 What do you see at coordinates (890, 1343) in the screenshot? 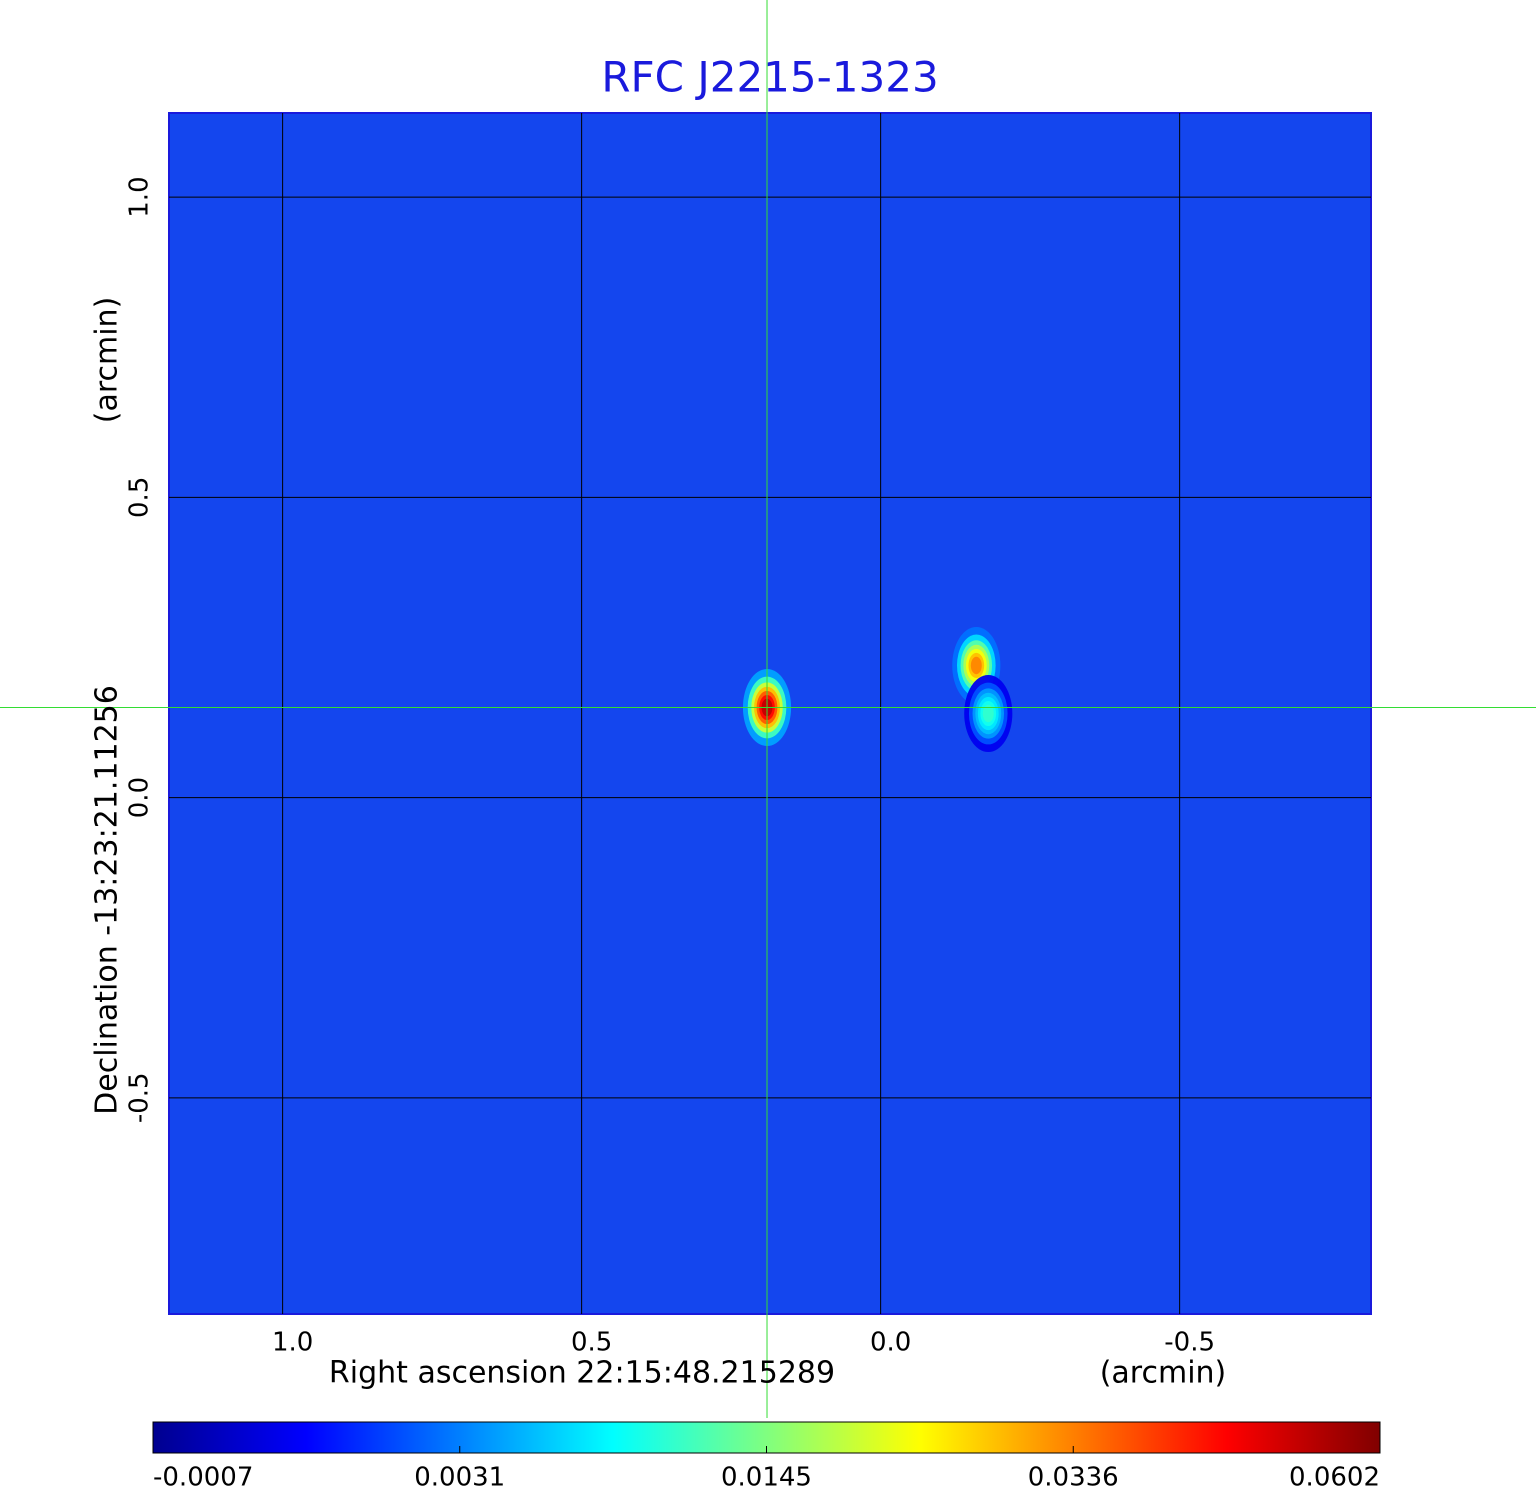
I see `x-tick-label: 0.0` at bounding box center [890, 1343].